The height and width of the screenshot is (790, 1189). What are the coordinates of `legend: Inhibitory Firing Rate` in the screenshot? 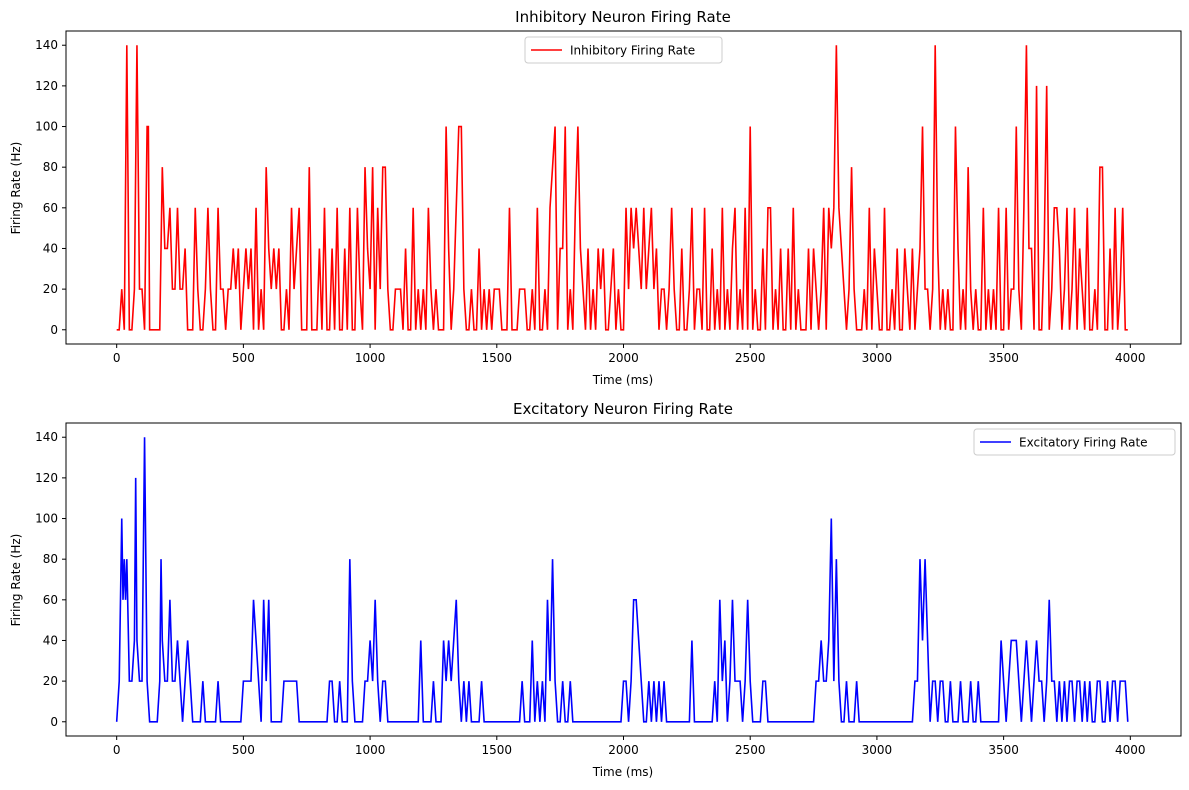 It's located at (623, 50).